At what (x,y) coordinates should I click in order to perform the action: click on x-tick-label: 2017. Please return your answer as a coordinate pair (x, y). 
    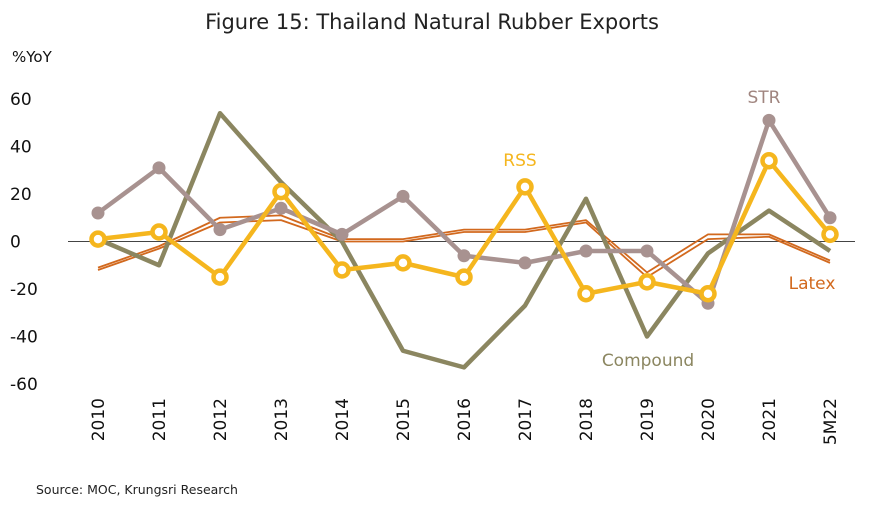
    Looking at the image, I should click on (526, 419).